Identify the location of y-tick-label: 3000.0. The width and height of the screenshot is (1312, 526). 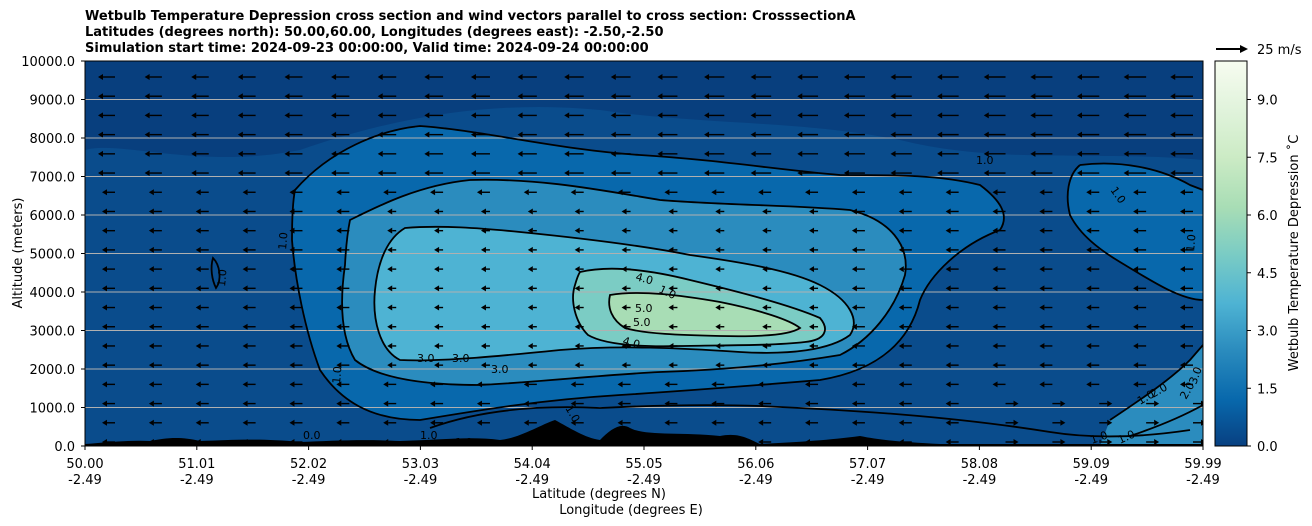
(53, 332).